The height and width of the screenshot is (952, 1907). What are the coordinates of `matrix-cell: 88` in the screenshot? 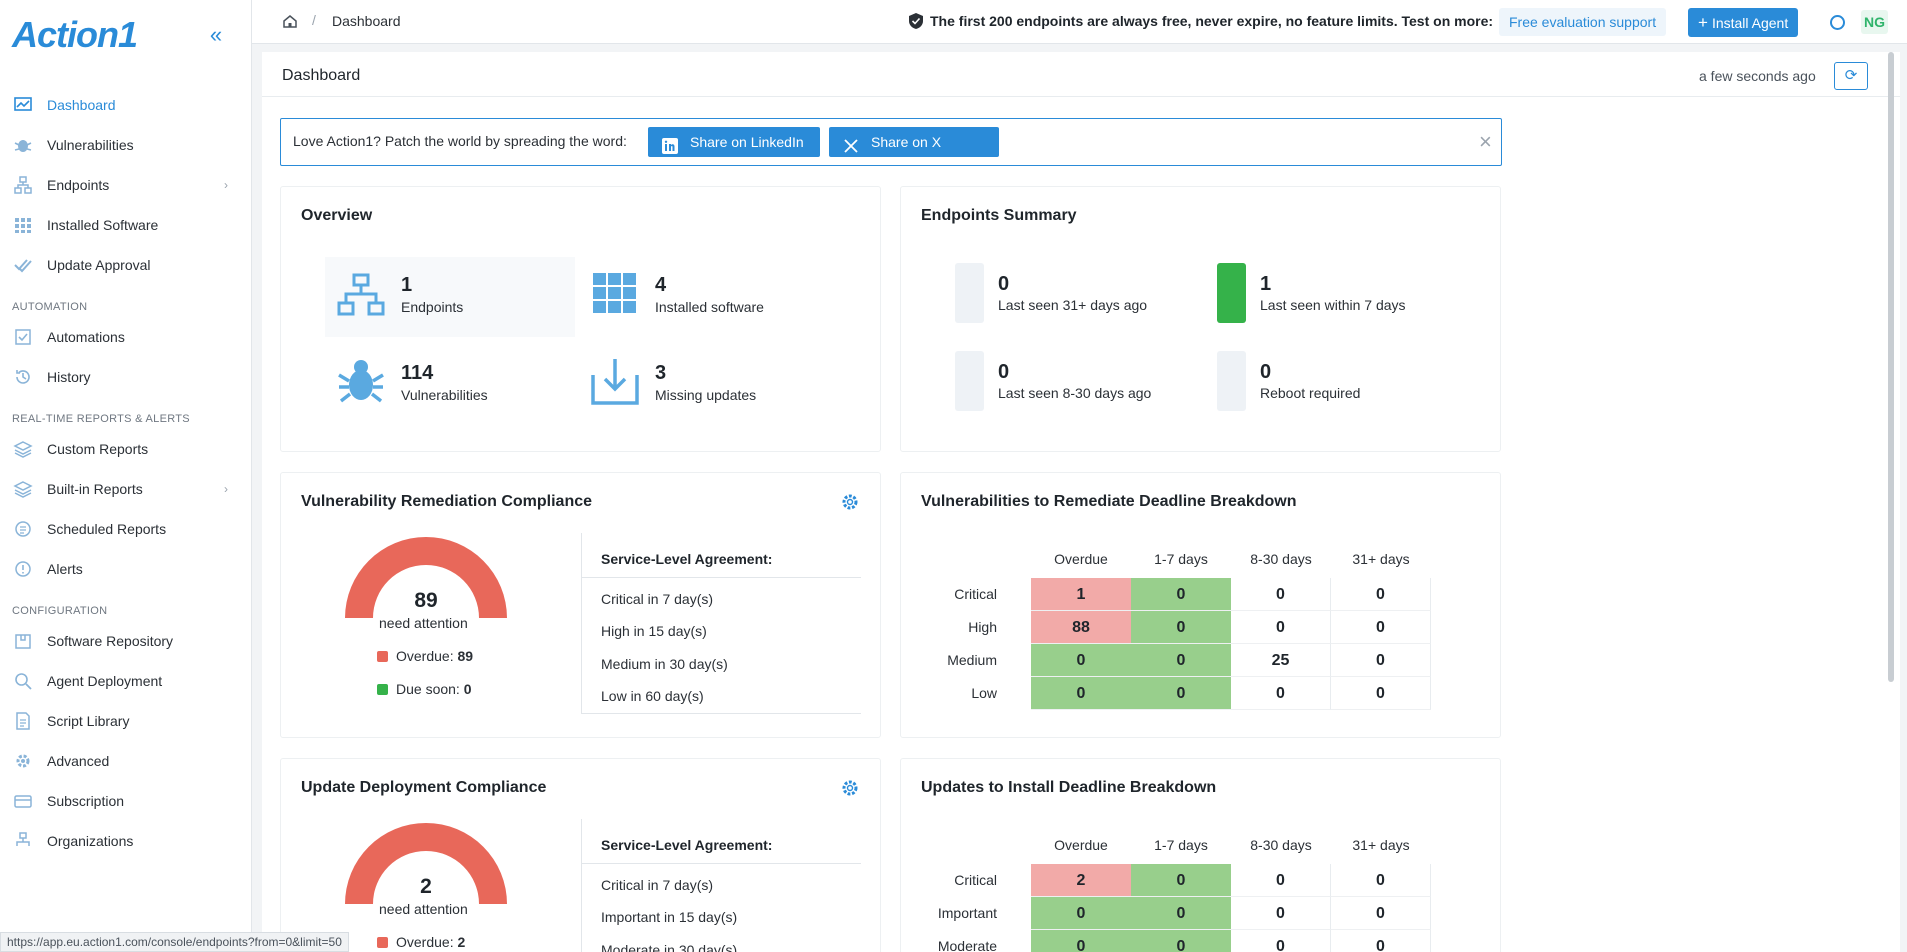 It's located at (1081, 627).